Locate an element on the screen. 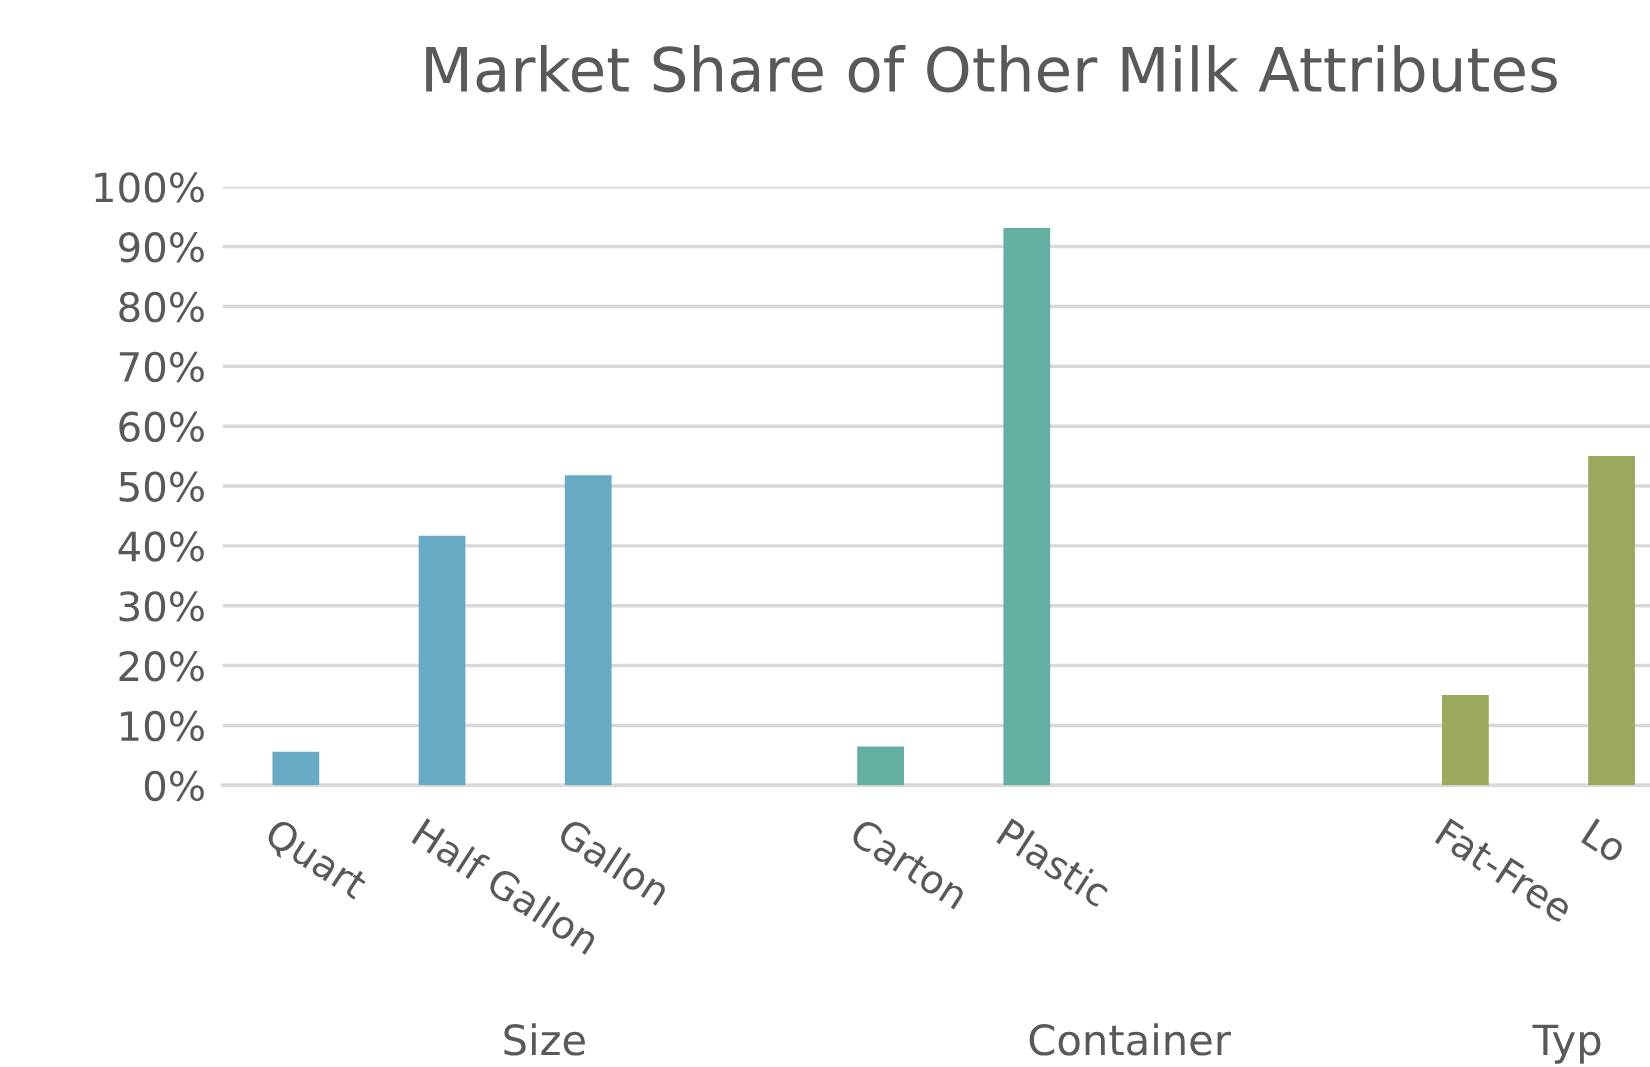 The height and width of the screenshot is (1067, 1650). y-tick-label: 70% is located at coordinates (161, 367).